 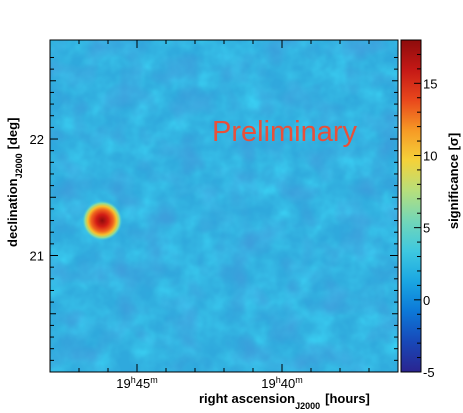 I want to click on preliminary-watermark: Preliminary, so click(x=285, y=132).